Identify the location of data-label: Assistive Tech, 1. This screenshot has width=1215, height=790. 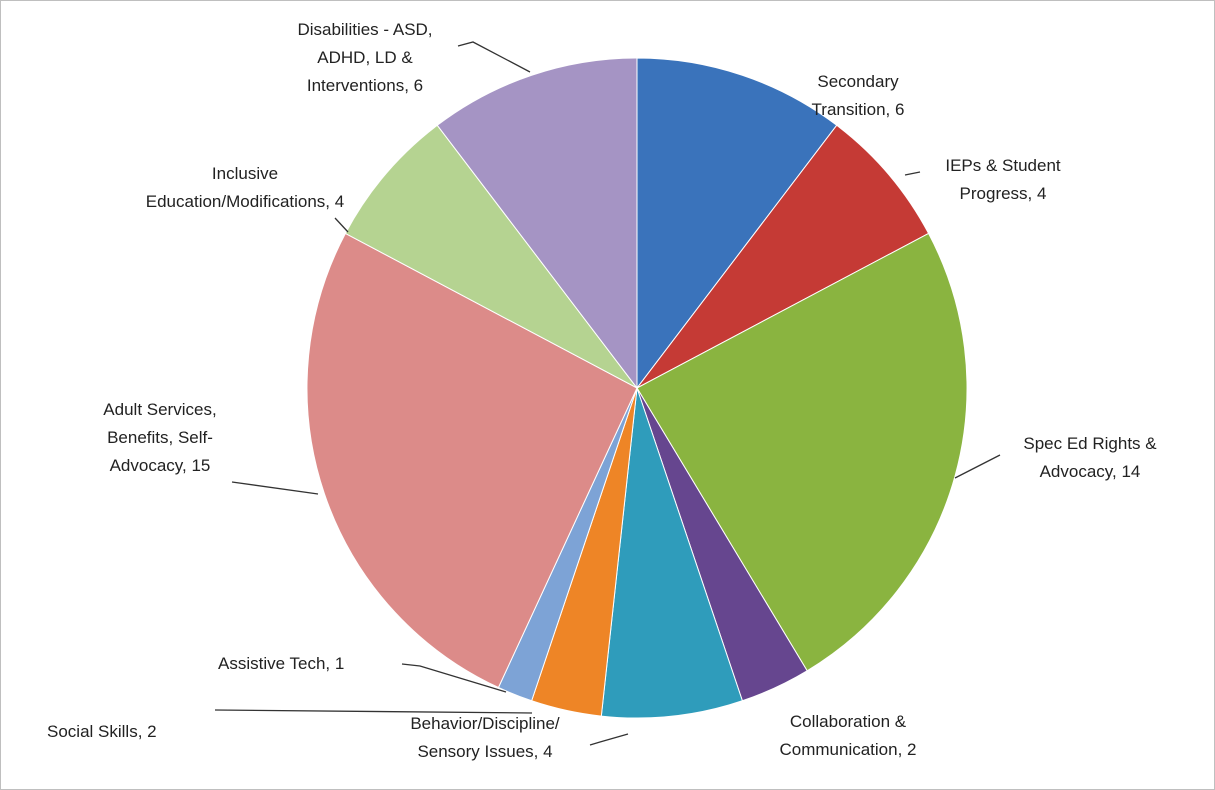
(281, 663).